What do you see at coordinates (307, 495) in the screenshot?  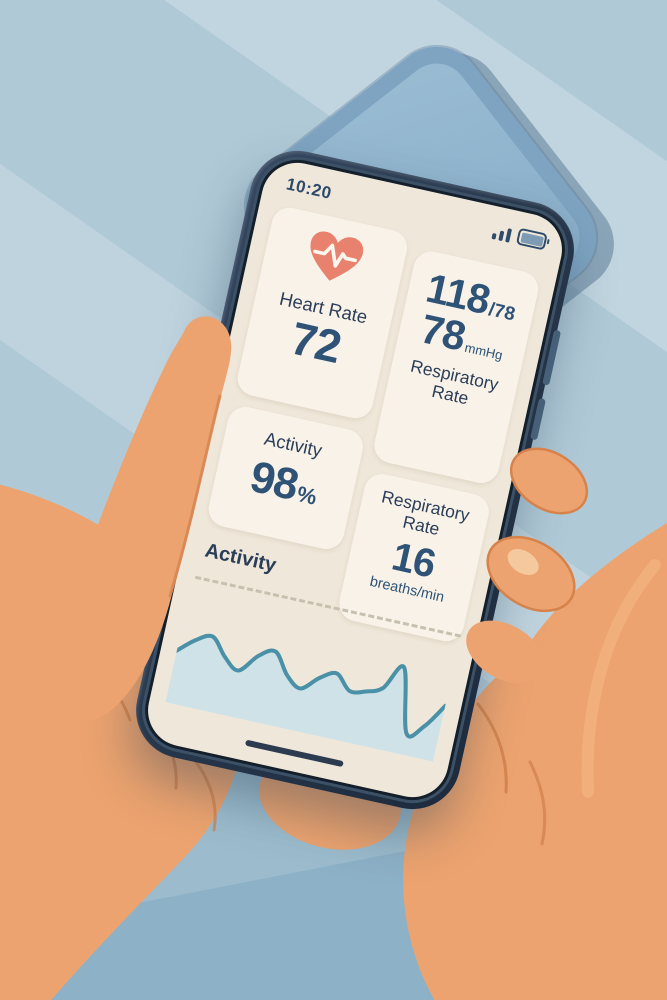 I see `activity-unit: %` at bounding box center [307, 495].